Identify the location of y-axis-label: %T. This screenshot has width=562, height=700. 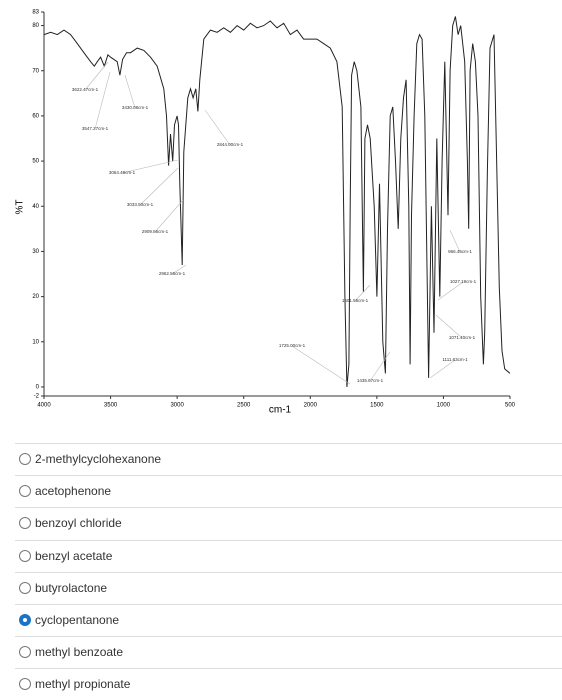
(20, 207).